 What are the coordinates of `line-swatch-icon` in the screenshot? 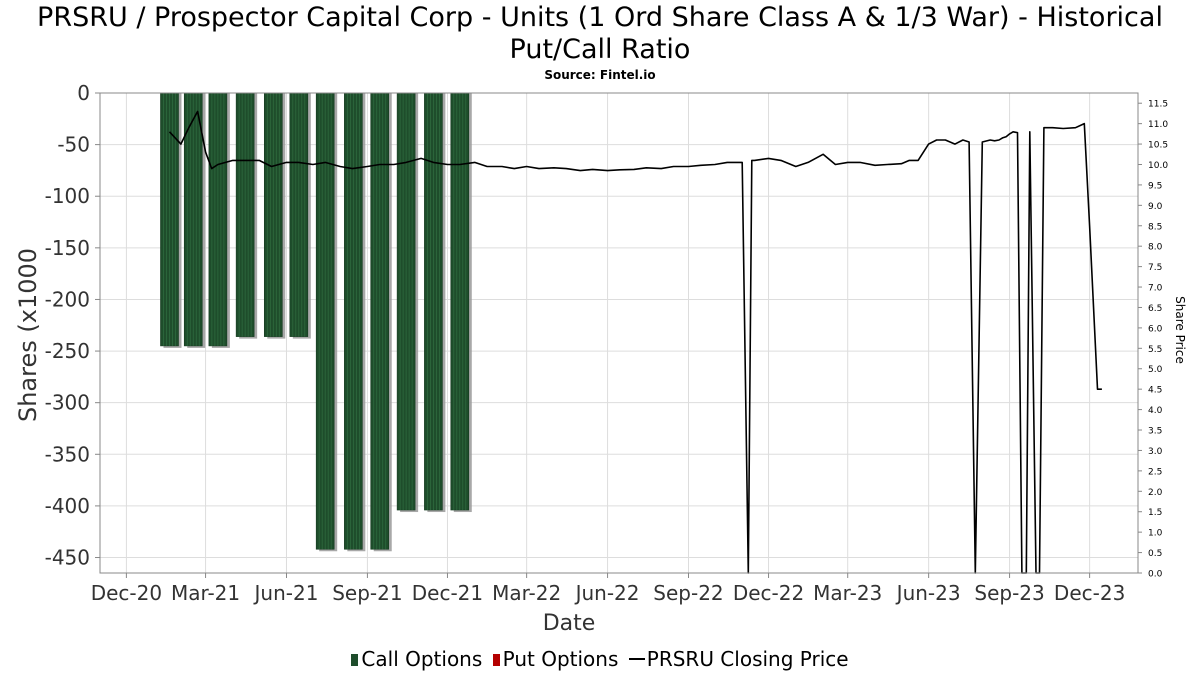 It's located at (636, 659).